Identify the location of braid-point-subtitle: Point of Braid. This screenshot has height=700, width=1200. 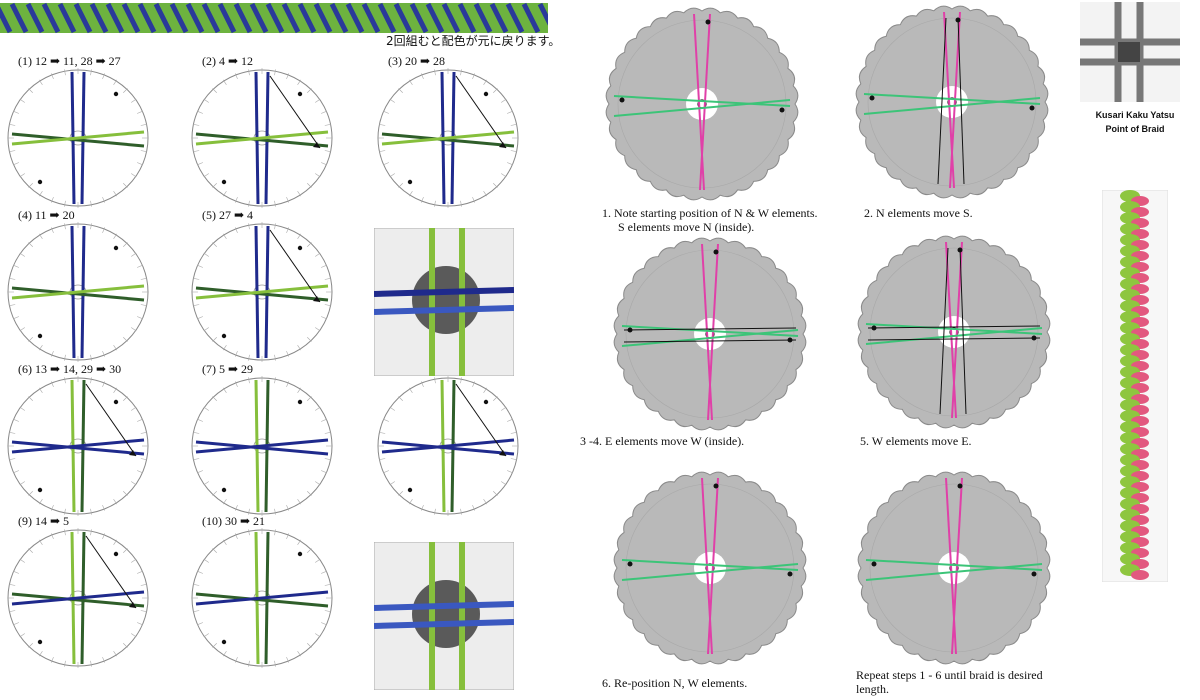
(1135, 129).